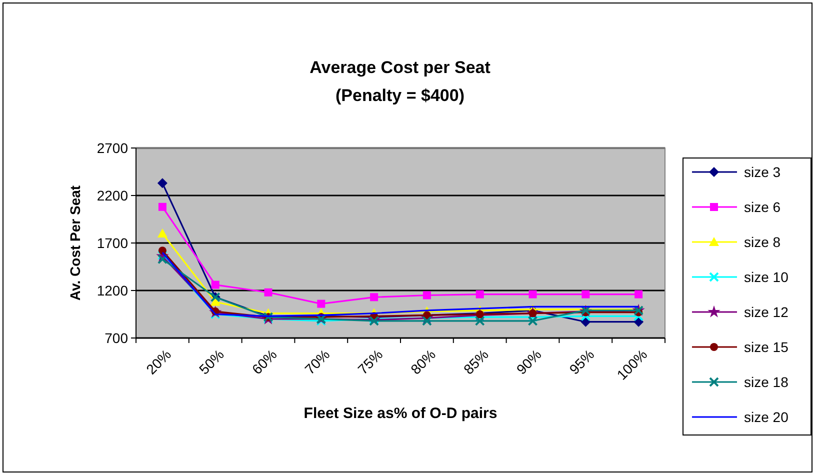 This screenshot has width=815, height=475. Describe the element at coordinates (766, 276) in the screenshot. I see `legend-label: size 10` at that location.